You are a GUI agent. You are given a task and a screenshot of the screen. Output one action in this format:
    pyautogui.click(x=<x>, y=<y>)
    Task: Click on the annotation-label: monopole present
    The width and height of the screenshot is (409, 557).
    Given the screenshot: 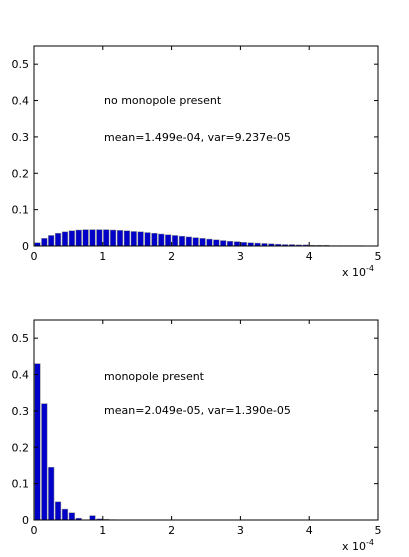 What is the action you would take?
    pyautogui.click(x=154, y=376)
    